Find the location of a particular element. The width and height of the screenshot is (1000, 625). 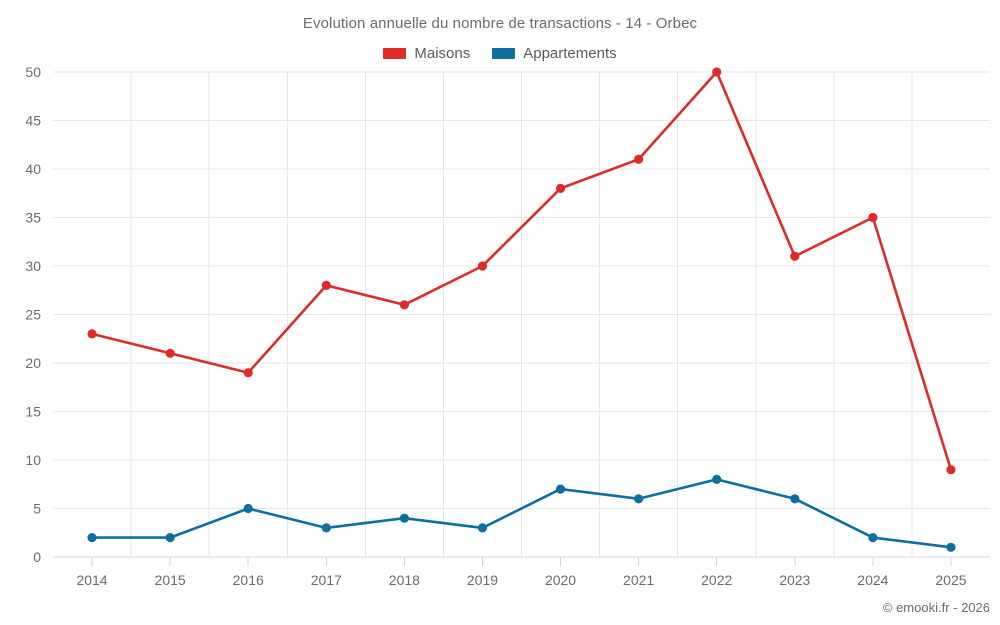

y-axis-tick-label: 45 is located at coordinates (33, 121).